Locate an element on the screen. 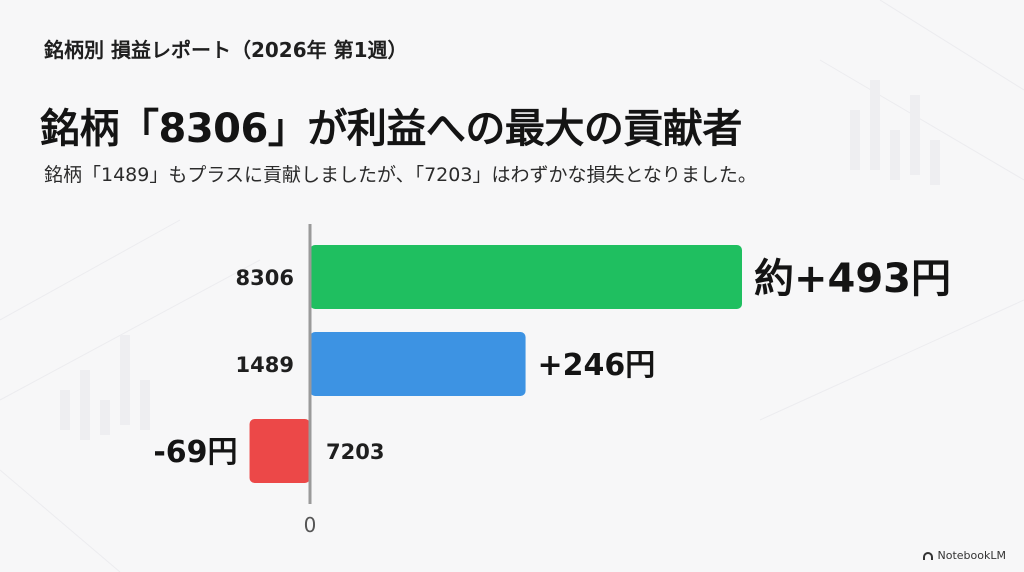  logo-text: NotebookLM is located at coordinates (971, 555).